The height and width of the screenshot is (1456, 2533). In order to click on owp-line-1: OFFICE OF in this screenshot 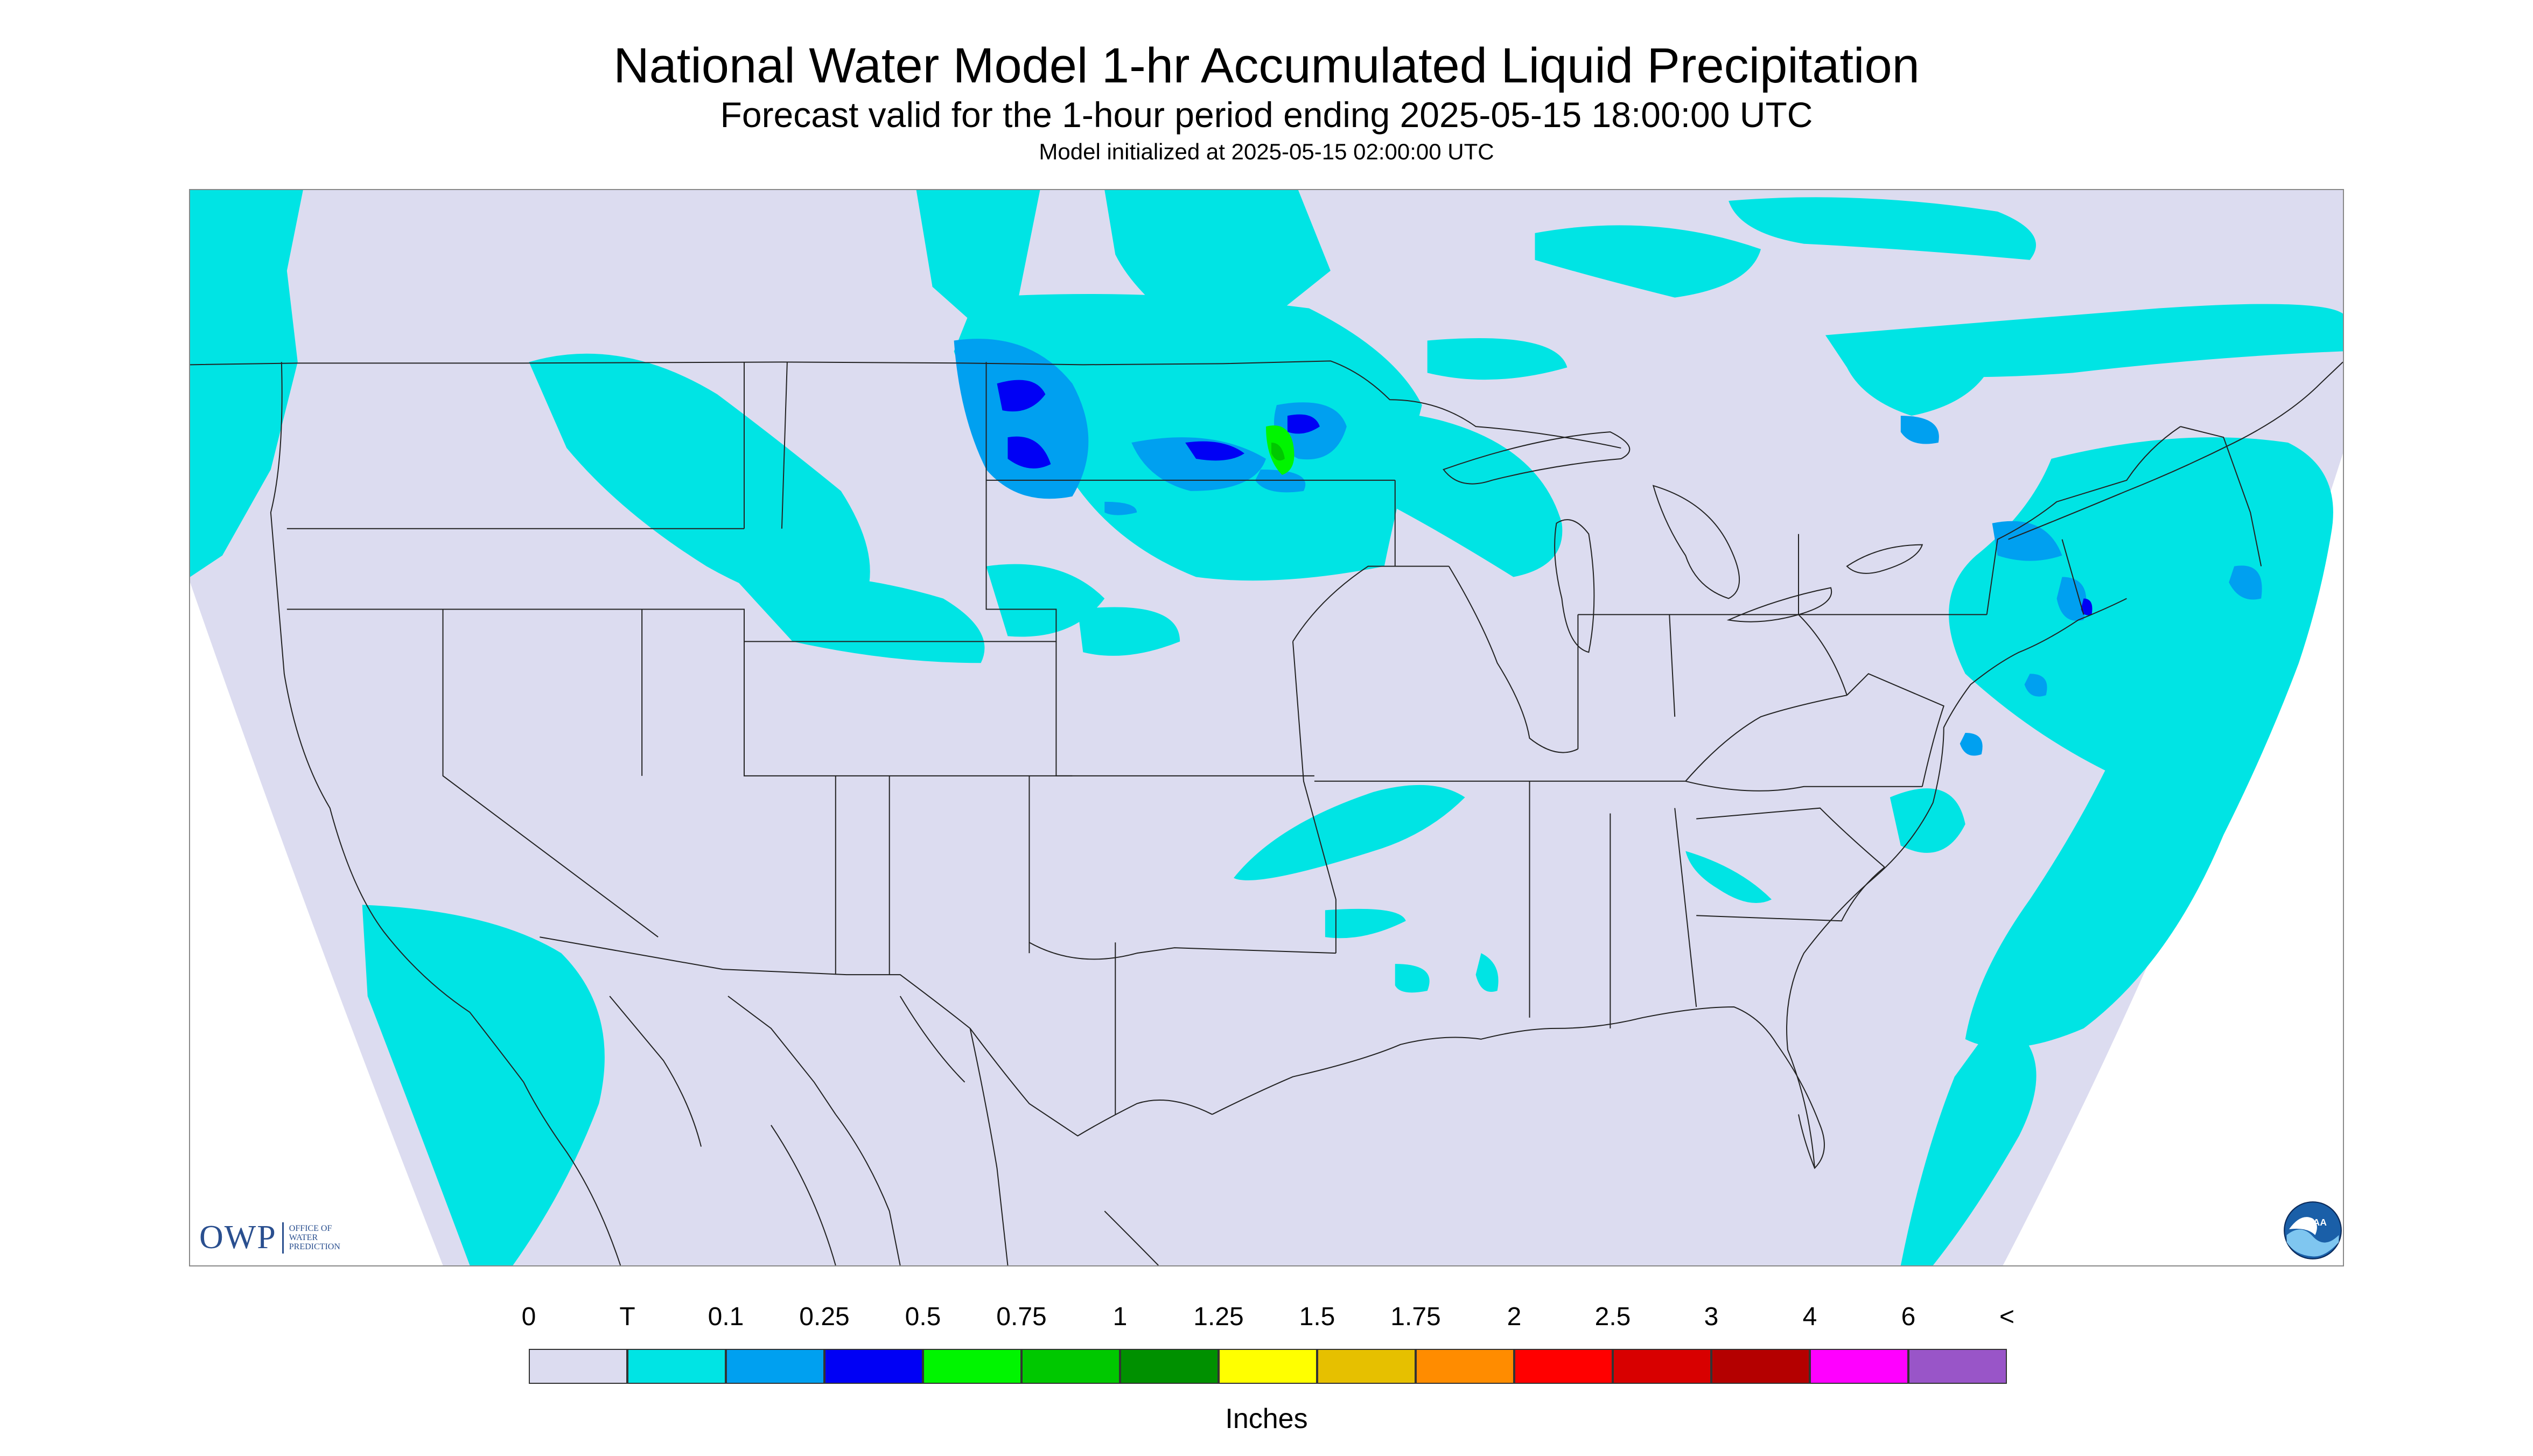, I will do `click(311, 1228)`.